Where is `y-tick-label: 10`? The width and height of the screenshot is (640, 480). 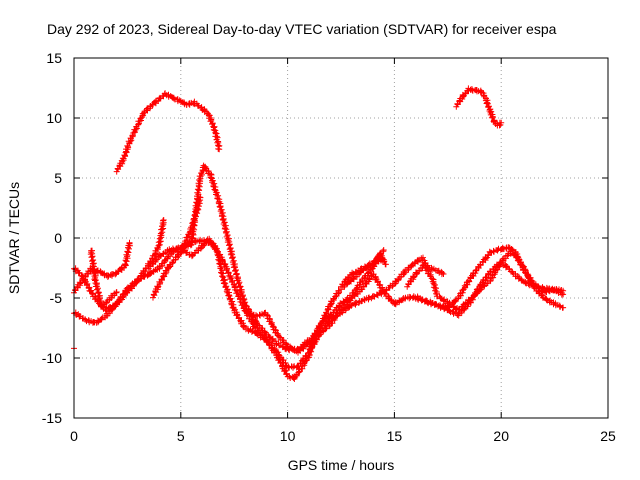 y-tick-label: 10 is located at coordinates (54, 118).